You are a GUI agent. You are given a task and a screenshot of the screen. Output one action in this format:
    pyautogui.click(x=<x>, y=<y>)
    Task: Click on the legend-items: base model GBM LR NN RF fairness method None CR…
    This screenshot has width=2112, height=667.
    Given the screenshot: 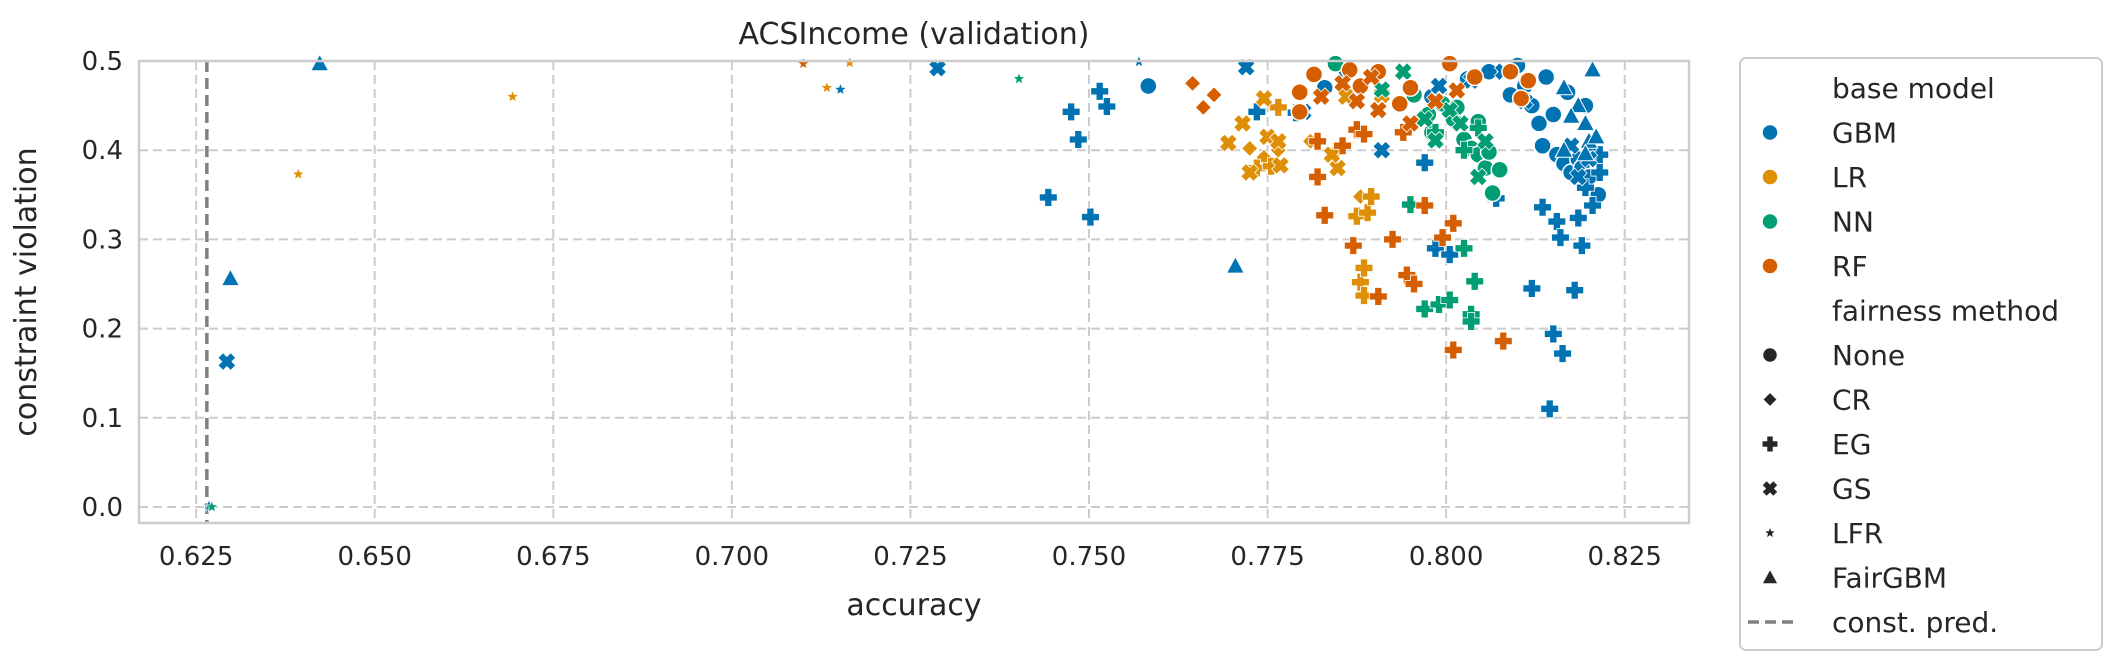 What is the action you would take?
    pyautogui.click(x=1903, y=355)
    